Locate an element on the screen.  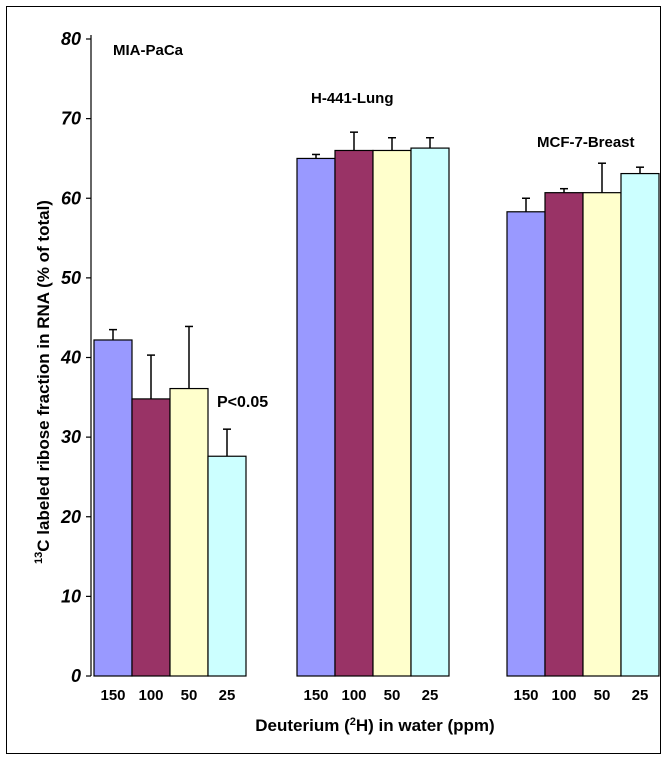
group-label: H-441-Lung is located at coordinates (352, 98).